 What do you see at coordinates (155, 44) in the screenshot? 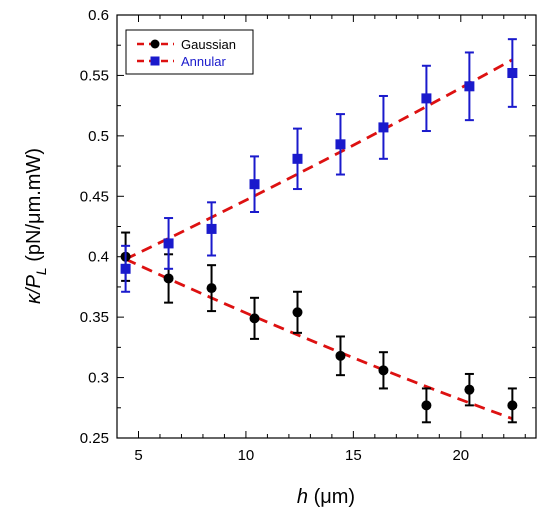
I see `legend-marker-gaussian` at bounding box center [155, 44].